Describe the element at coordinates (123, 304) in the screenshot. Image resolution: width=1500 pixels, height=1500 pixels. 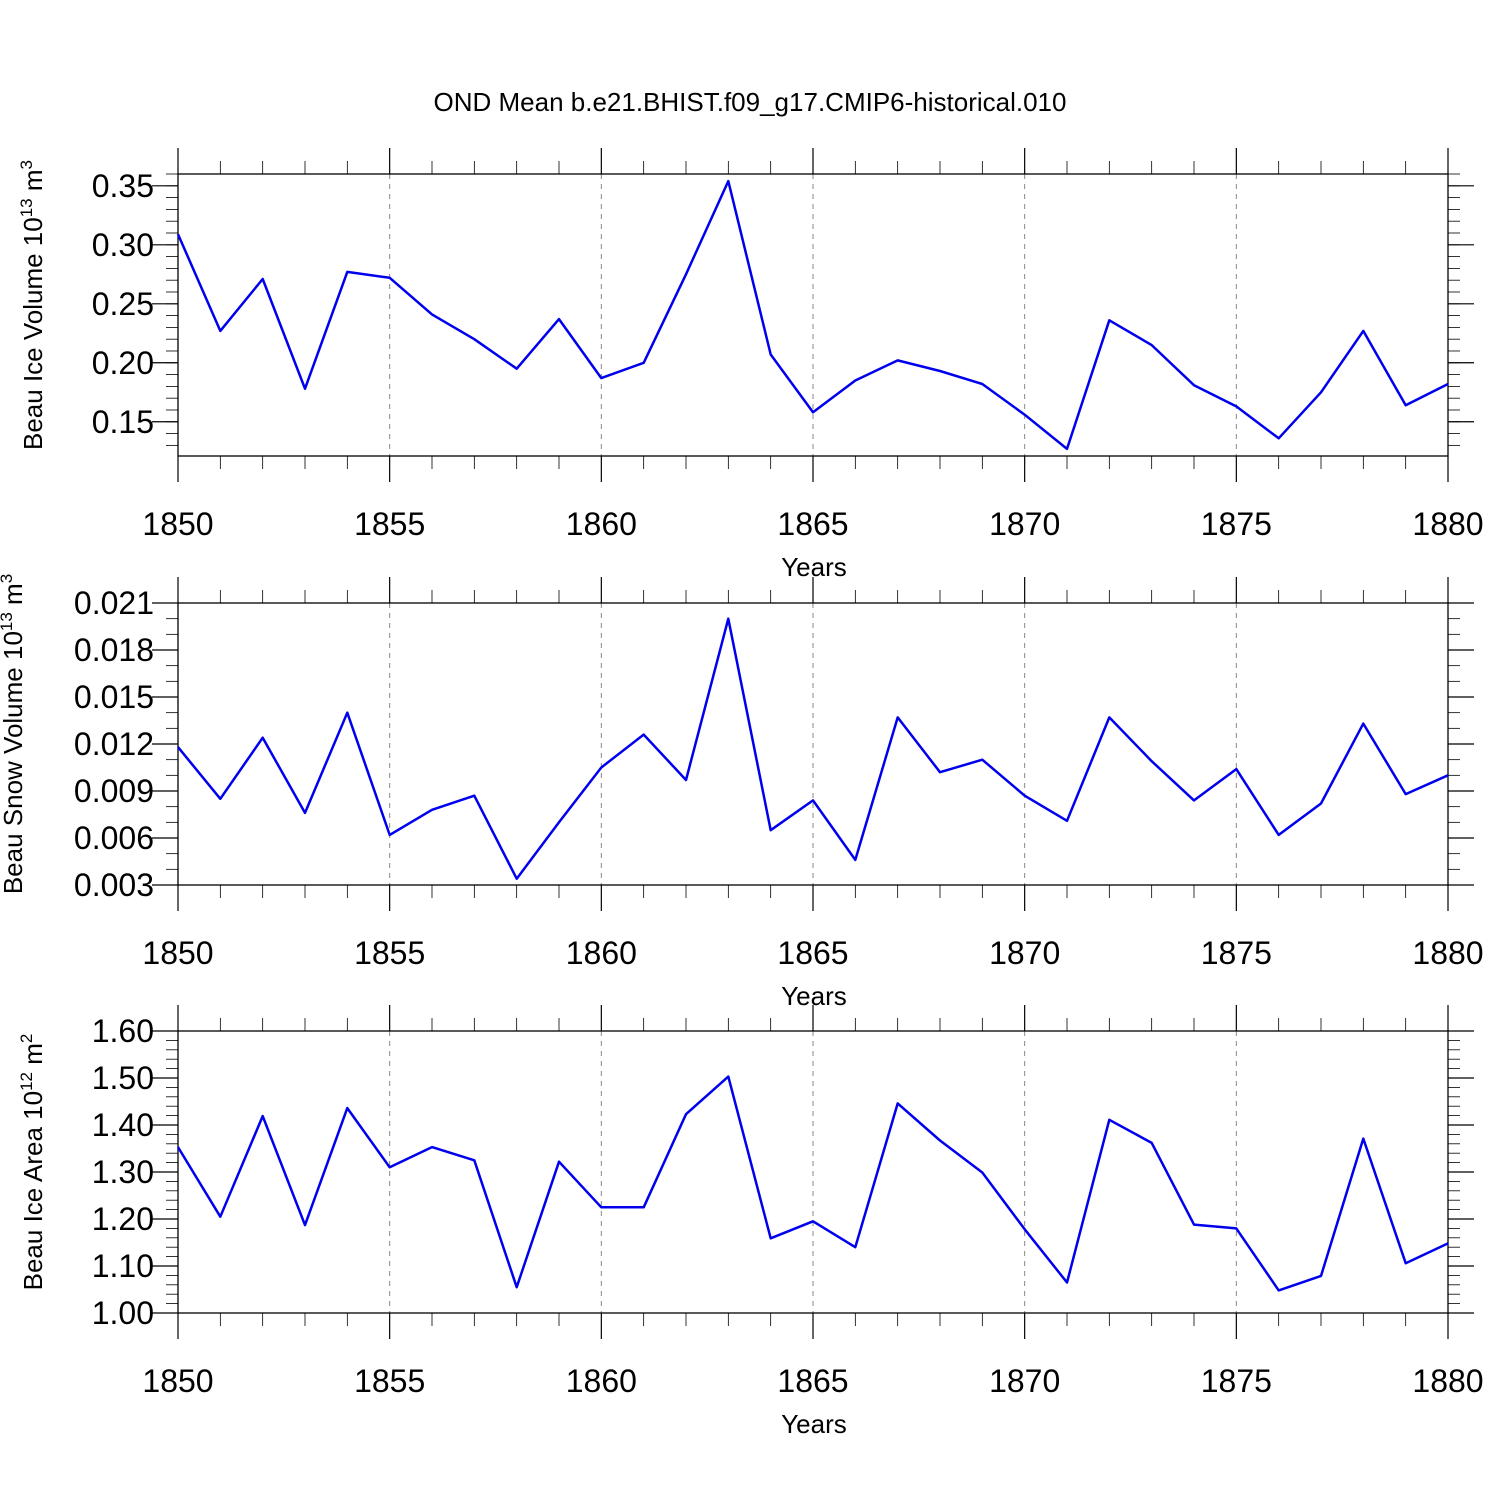
I see `y-tick-label: 0.25` at that location.